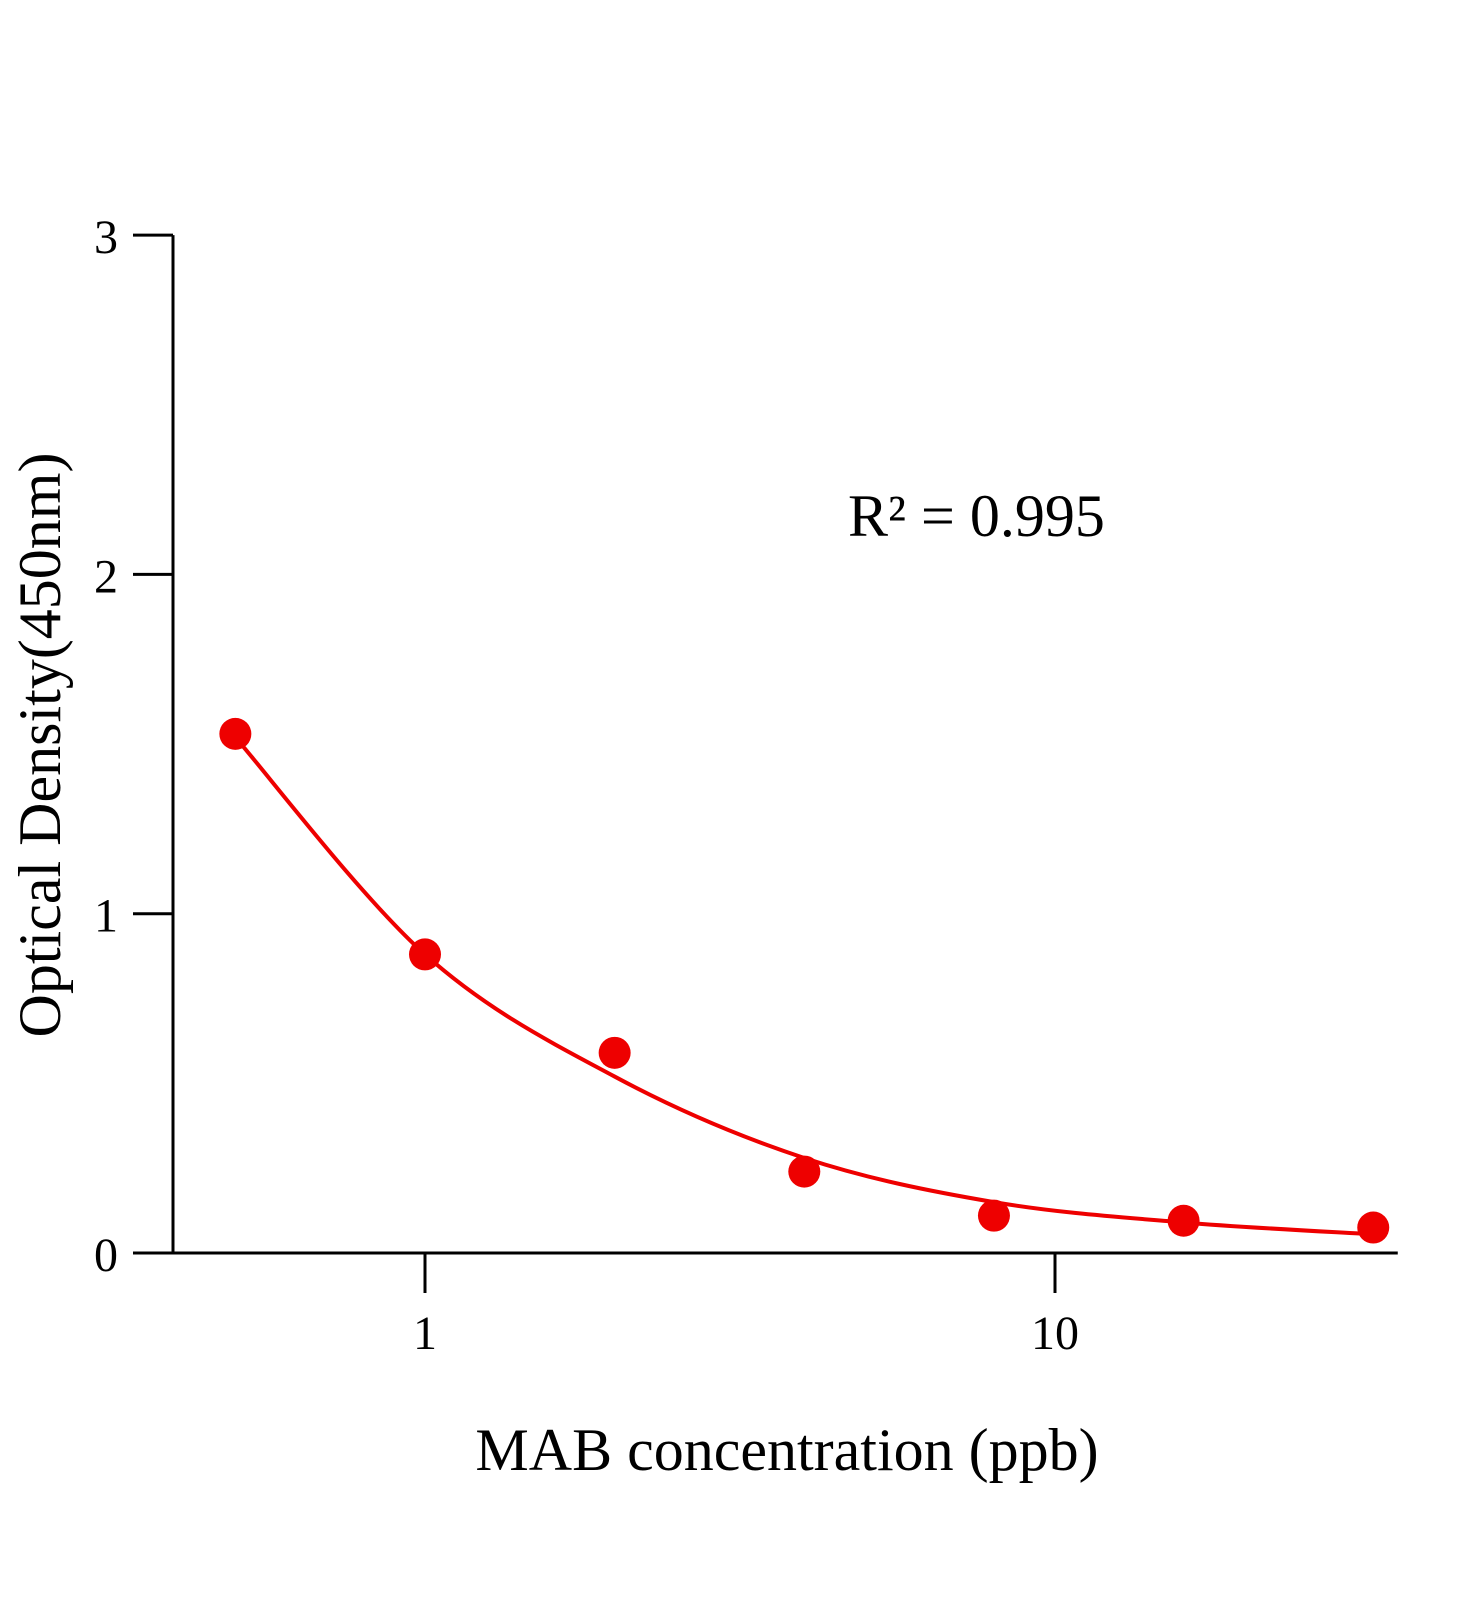  What do you see at coordinates (106, 916) in the screenshot?
I see `y-tick-label: 1` at bounding box center [106, 916].